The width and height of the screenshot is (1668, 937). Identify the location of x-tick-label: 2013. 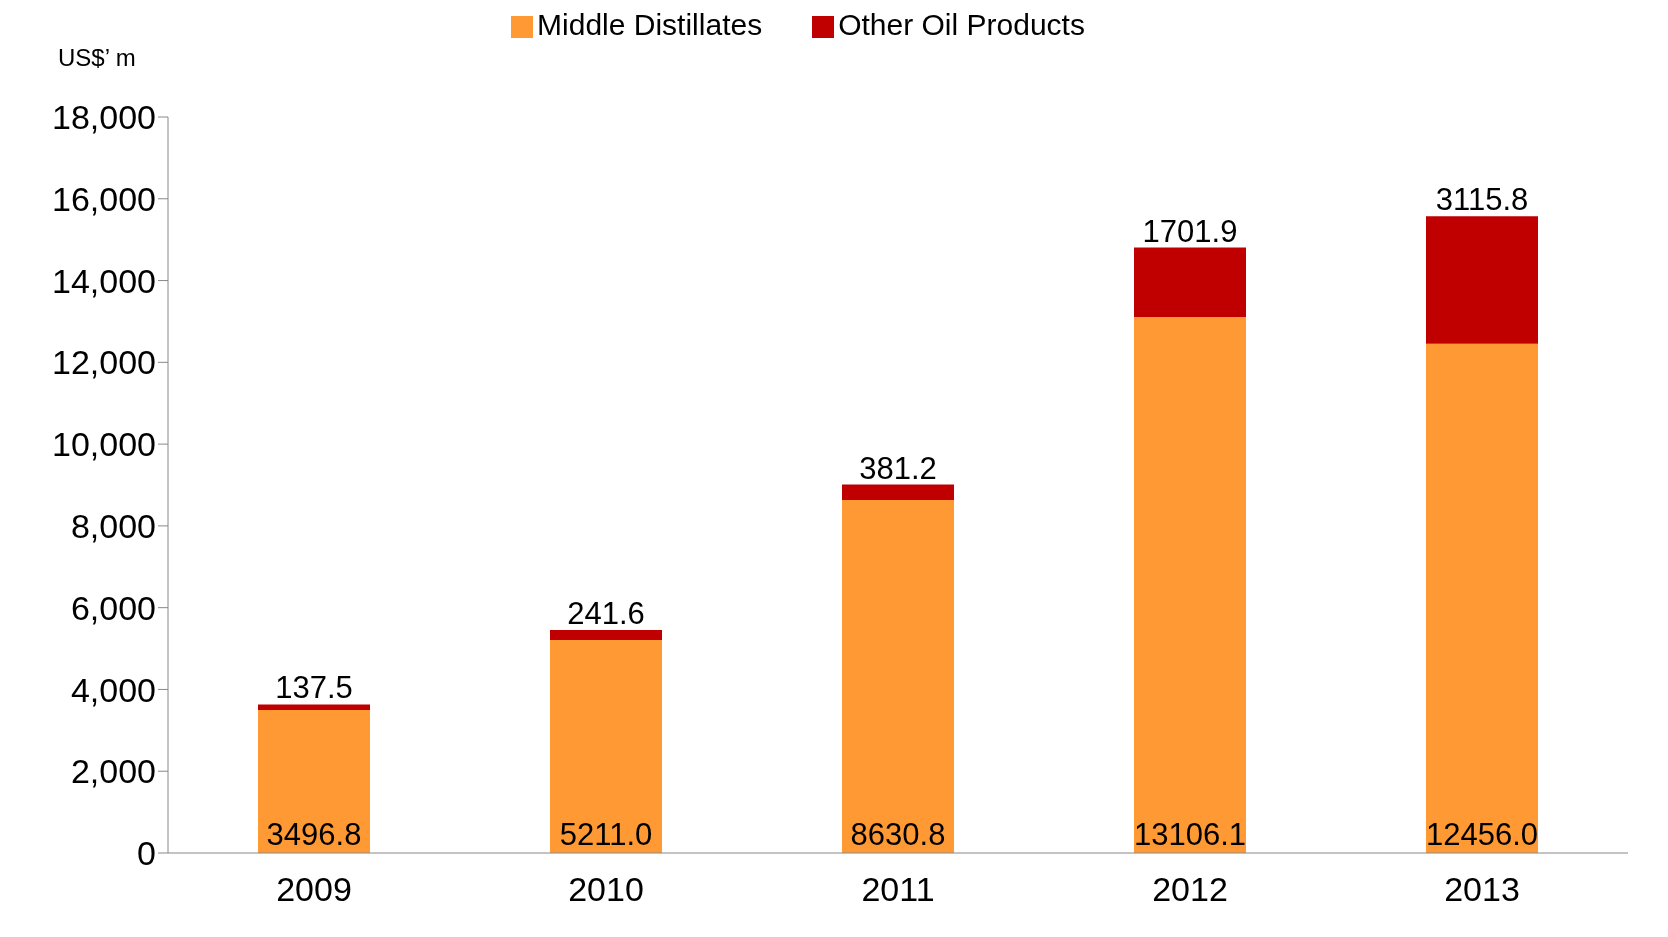
(1482, 889).